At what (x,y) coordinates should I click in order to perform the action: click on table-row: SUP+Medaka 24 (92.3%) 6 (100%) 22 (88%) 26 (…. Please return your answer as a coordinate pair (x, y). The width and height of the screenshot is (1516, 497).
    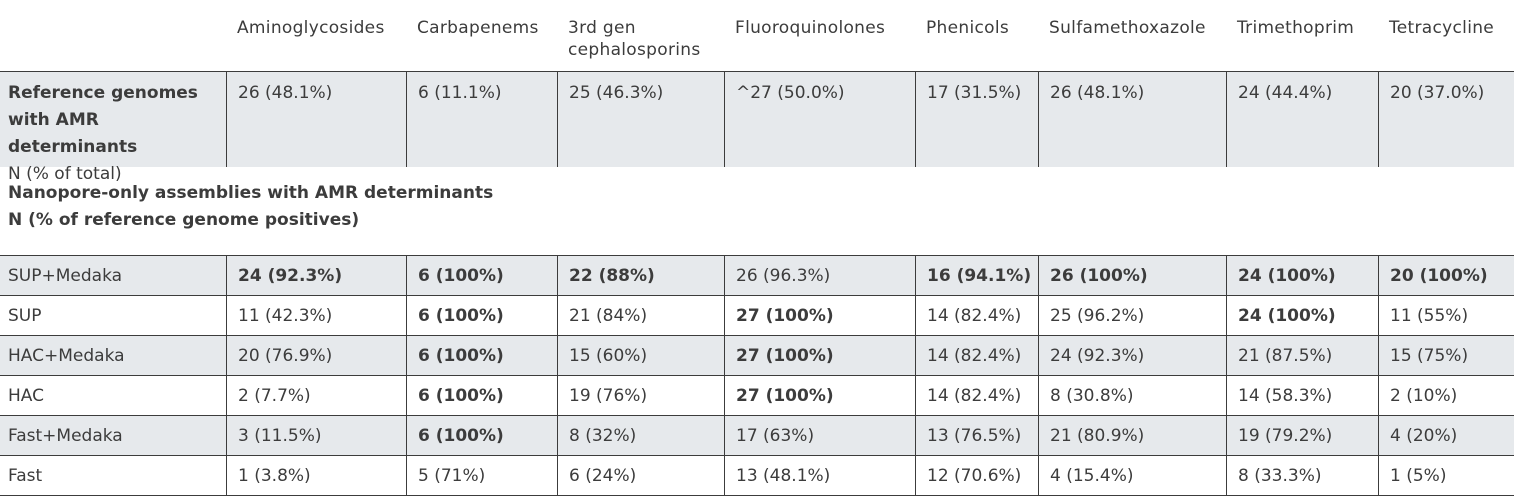
    Looking at the image, I should click on (757, 276).